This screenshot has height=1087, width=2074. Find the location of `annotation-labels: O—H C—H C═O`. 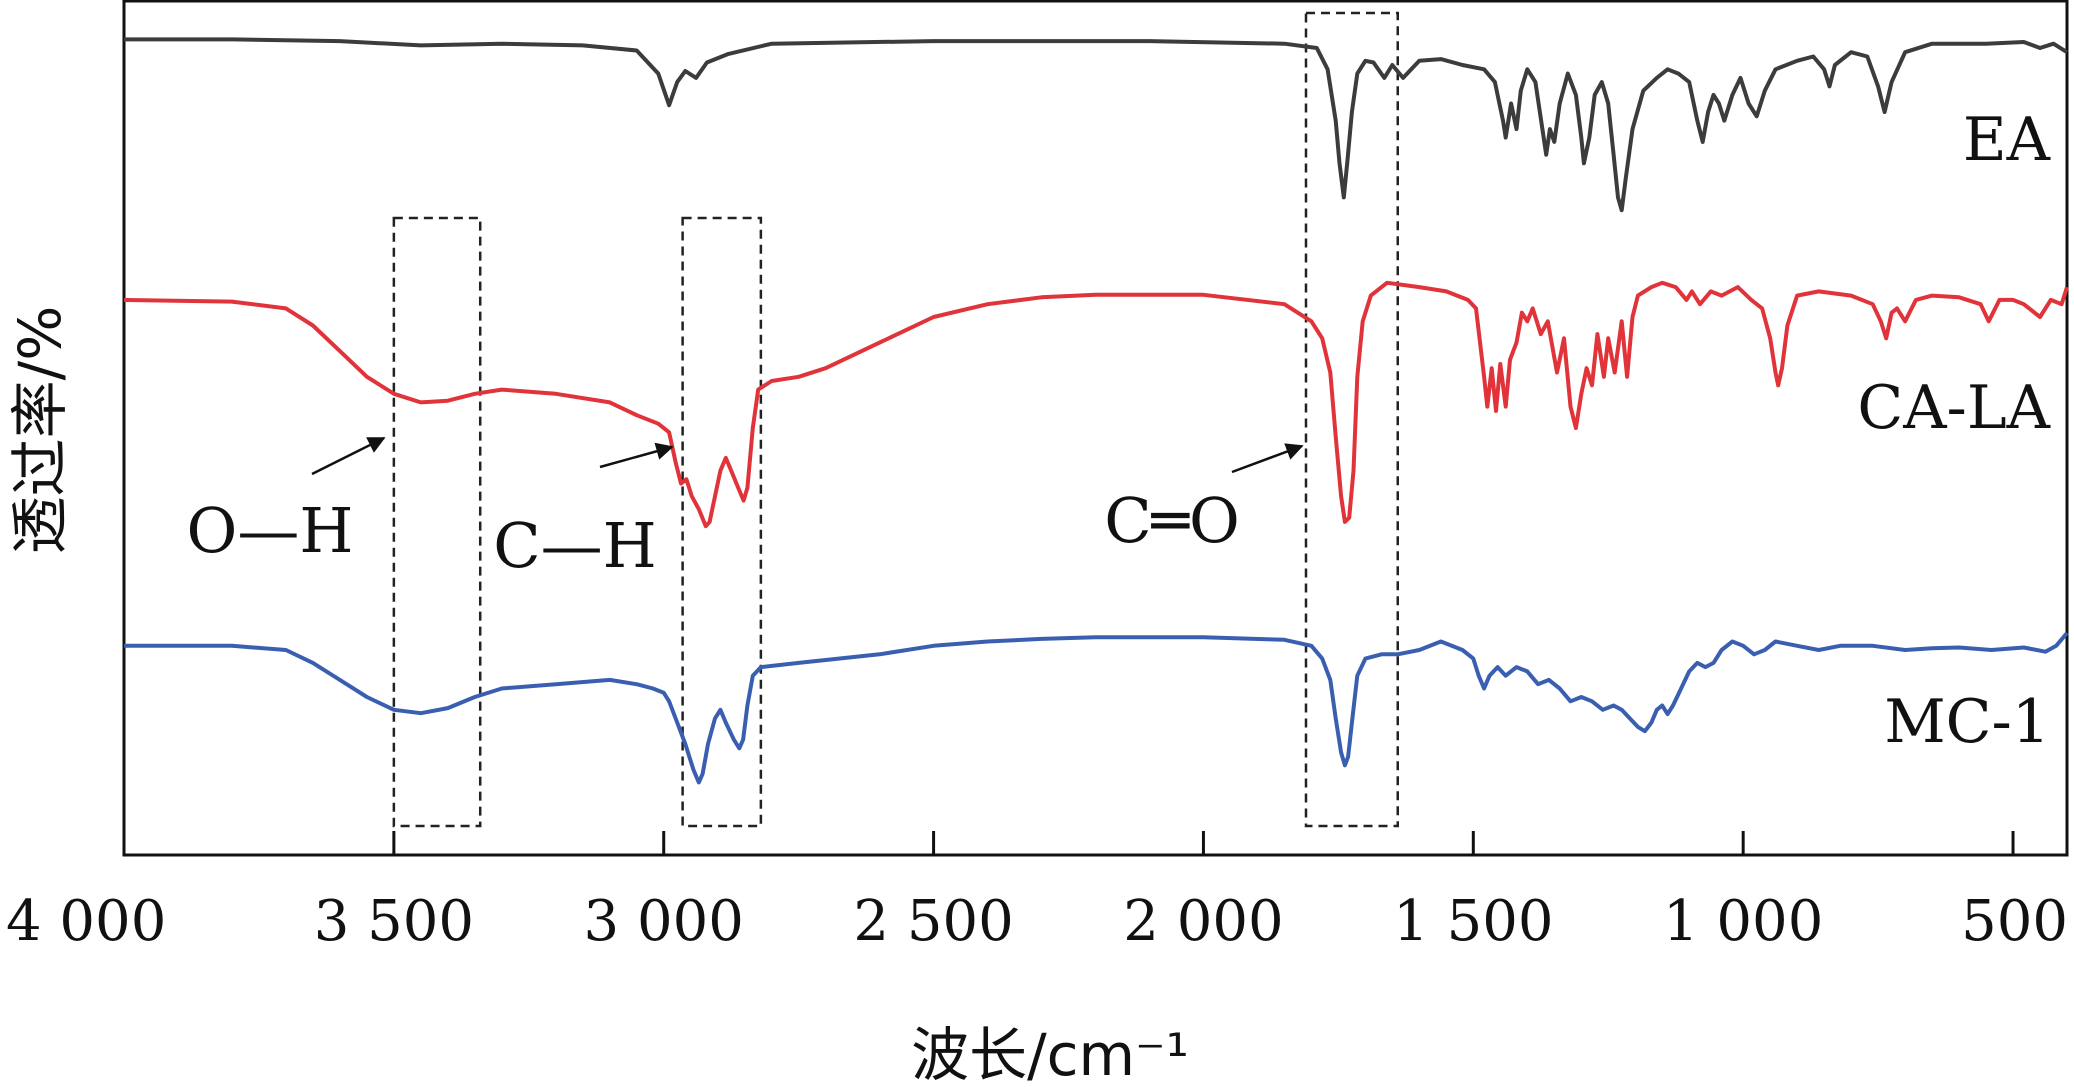

annotation-labels: O—H C—H C═O is located at coordinates (745, 509).